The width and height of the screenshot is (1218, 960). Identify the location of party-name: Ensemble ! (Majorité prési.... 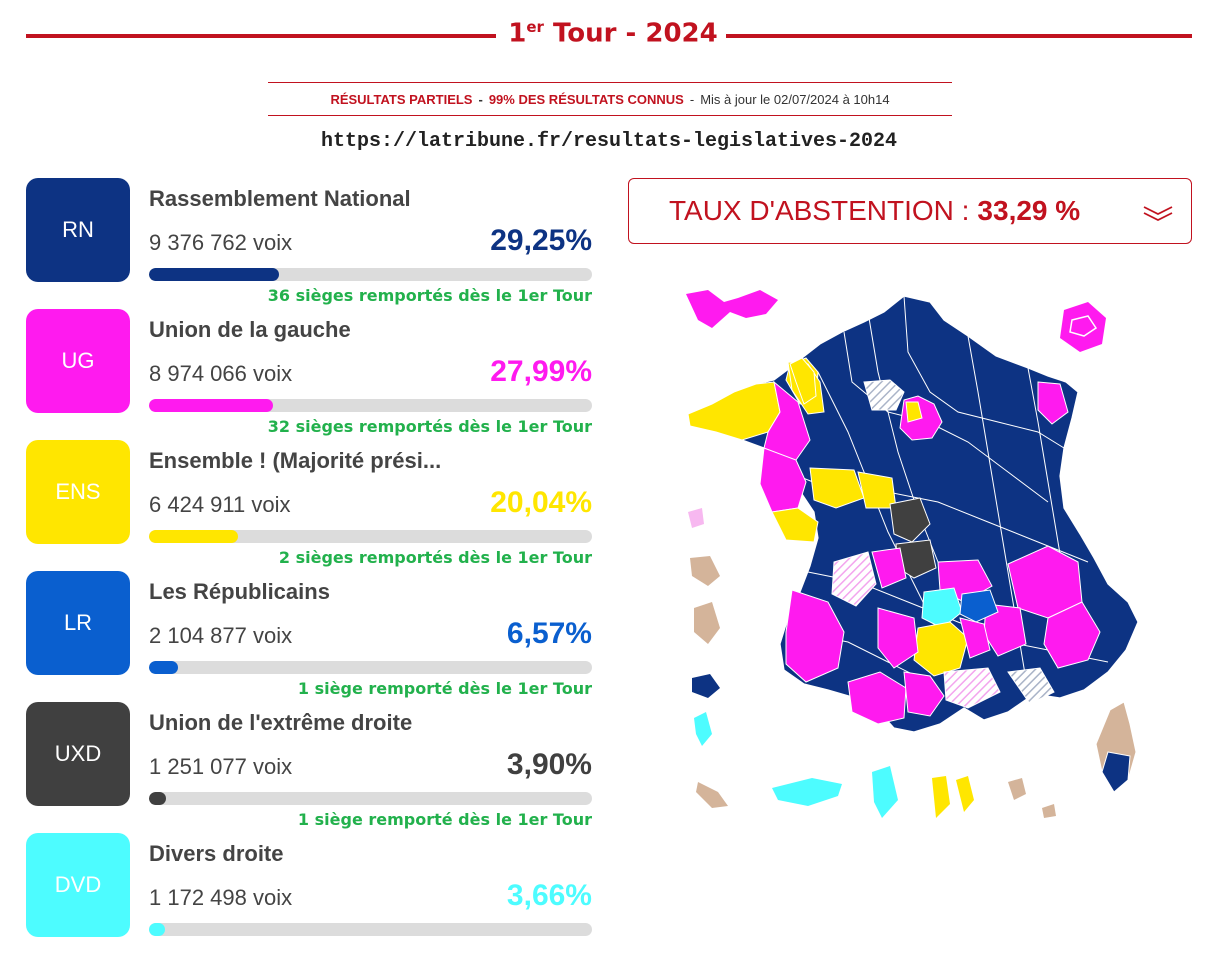
(295, 460).